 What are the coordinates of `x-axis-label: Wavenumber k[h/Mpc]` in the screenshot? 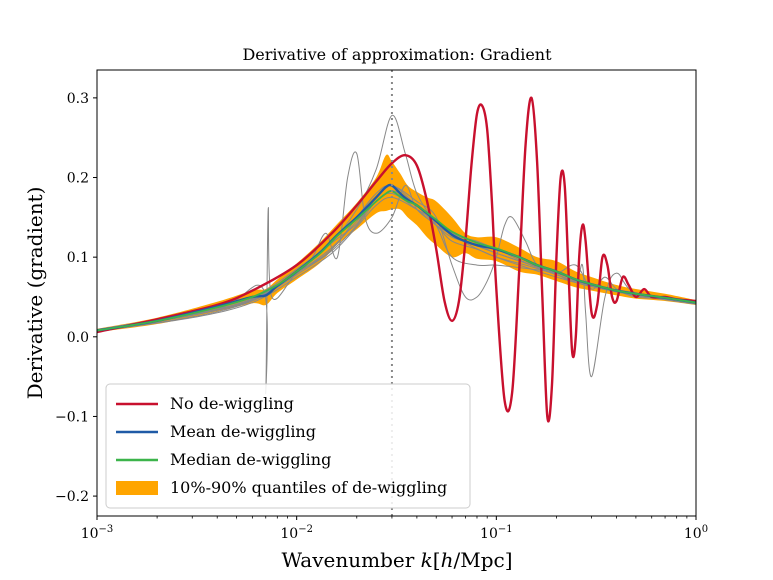 It's located at (396, 560).